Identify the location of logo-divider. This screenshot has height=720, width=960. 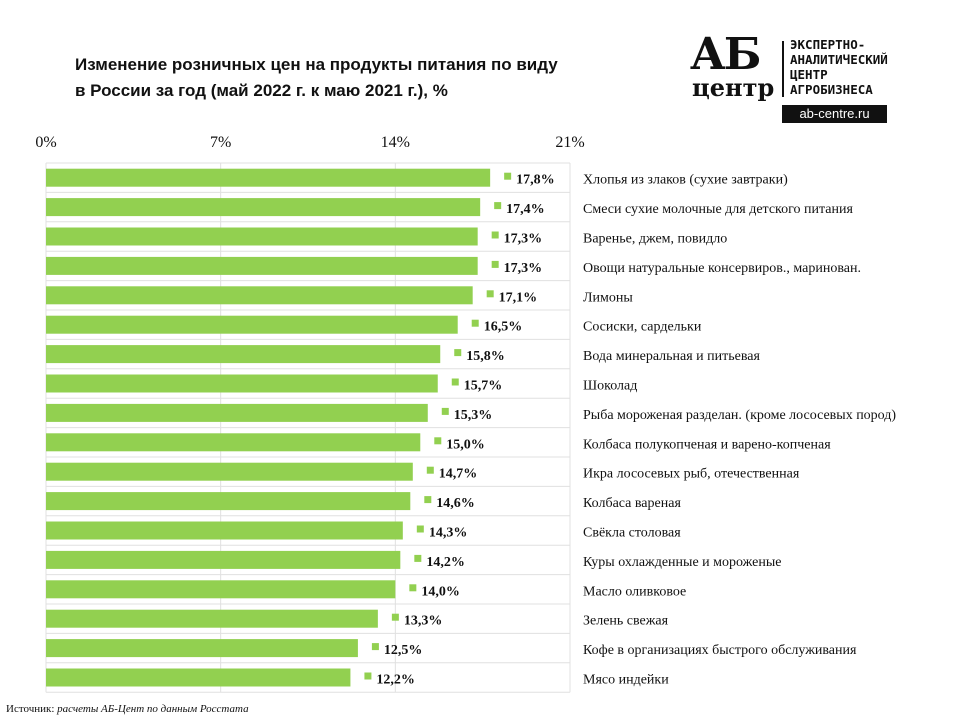
(783, 69).